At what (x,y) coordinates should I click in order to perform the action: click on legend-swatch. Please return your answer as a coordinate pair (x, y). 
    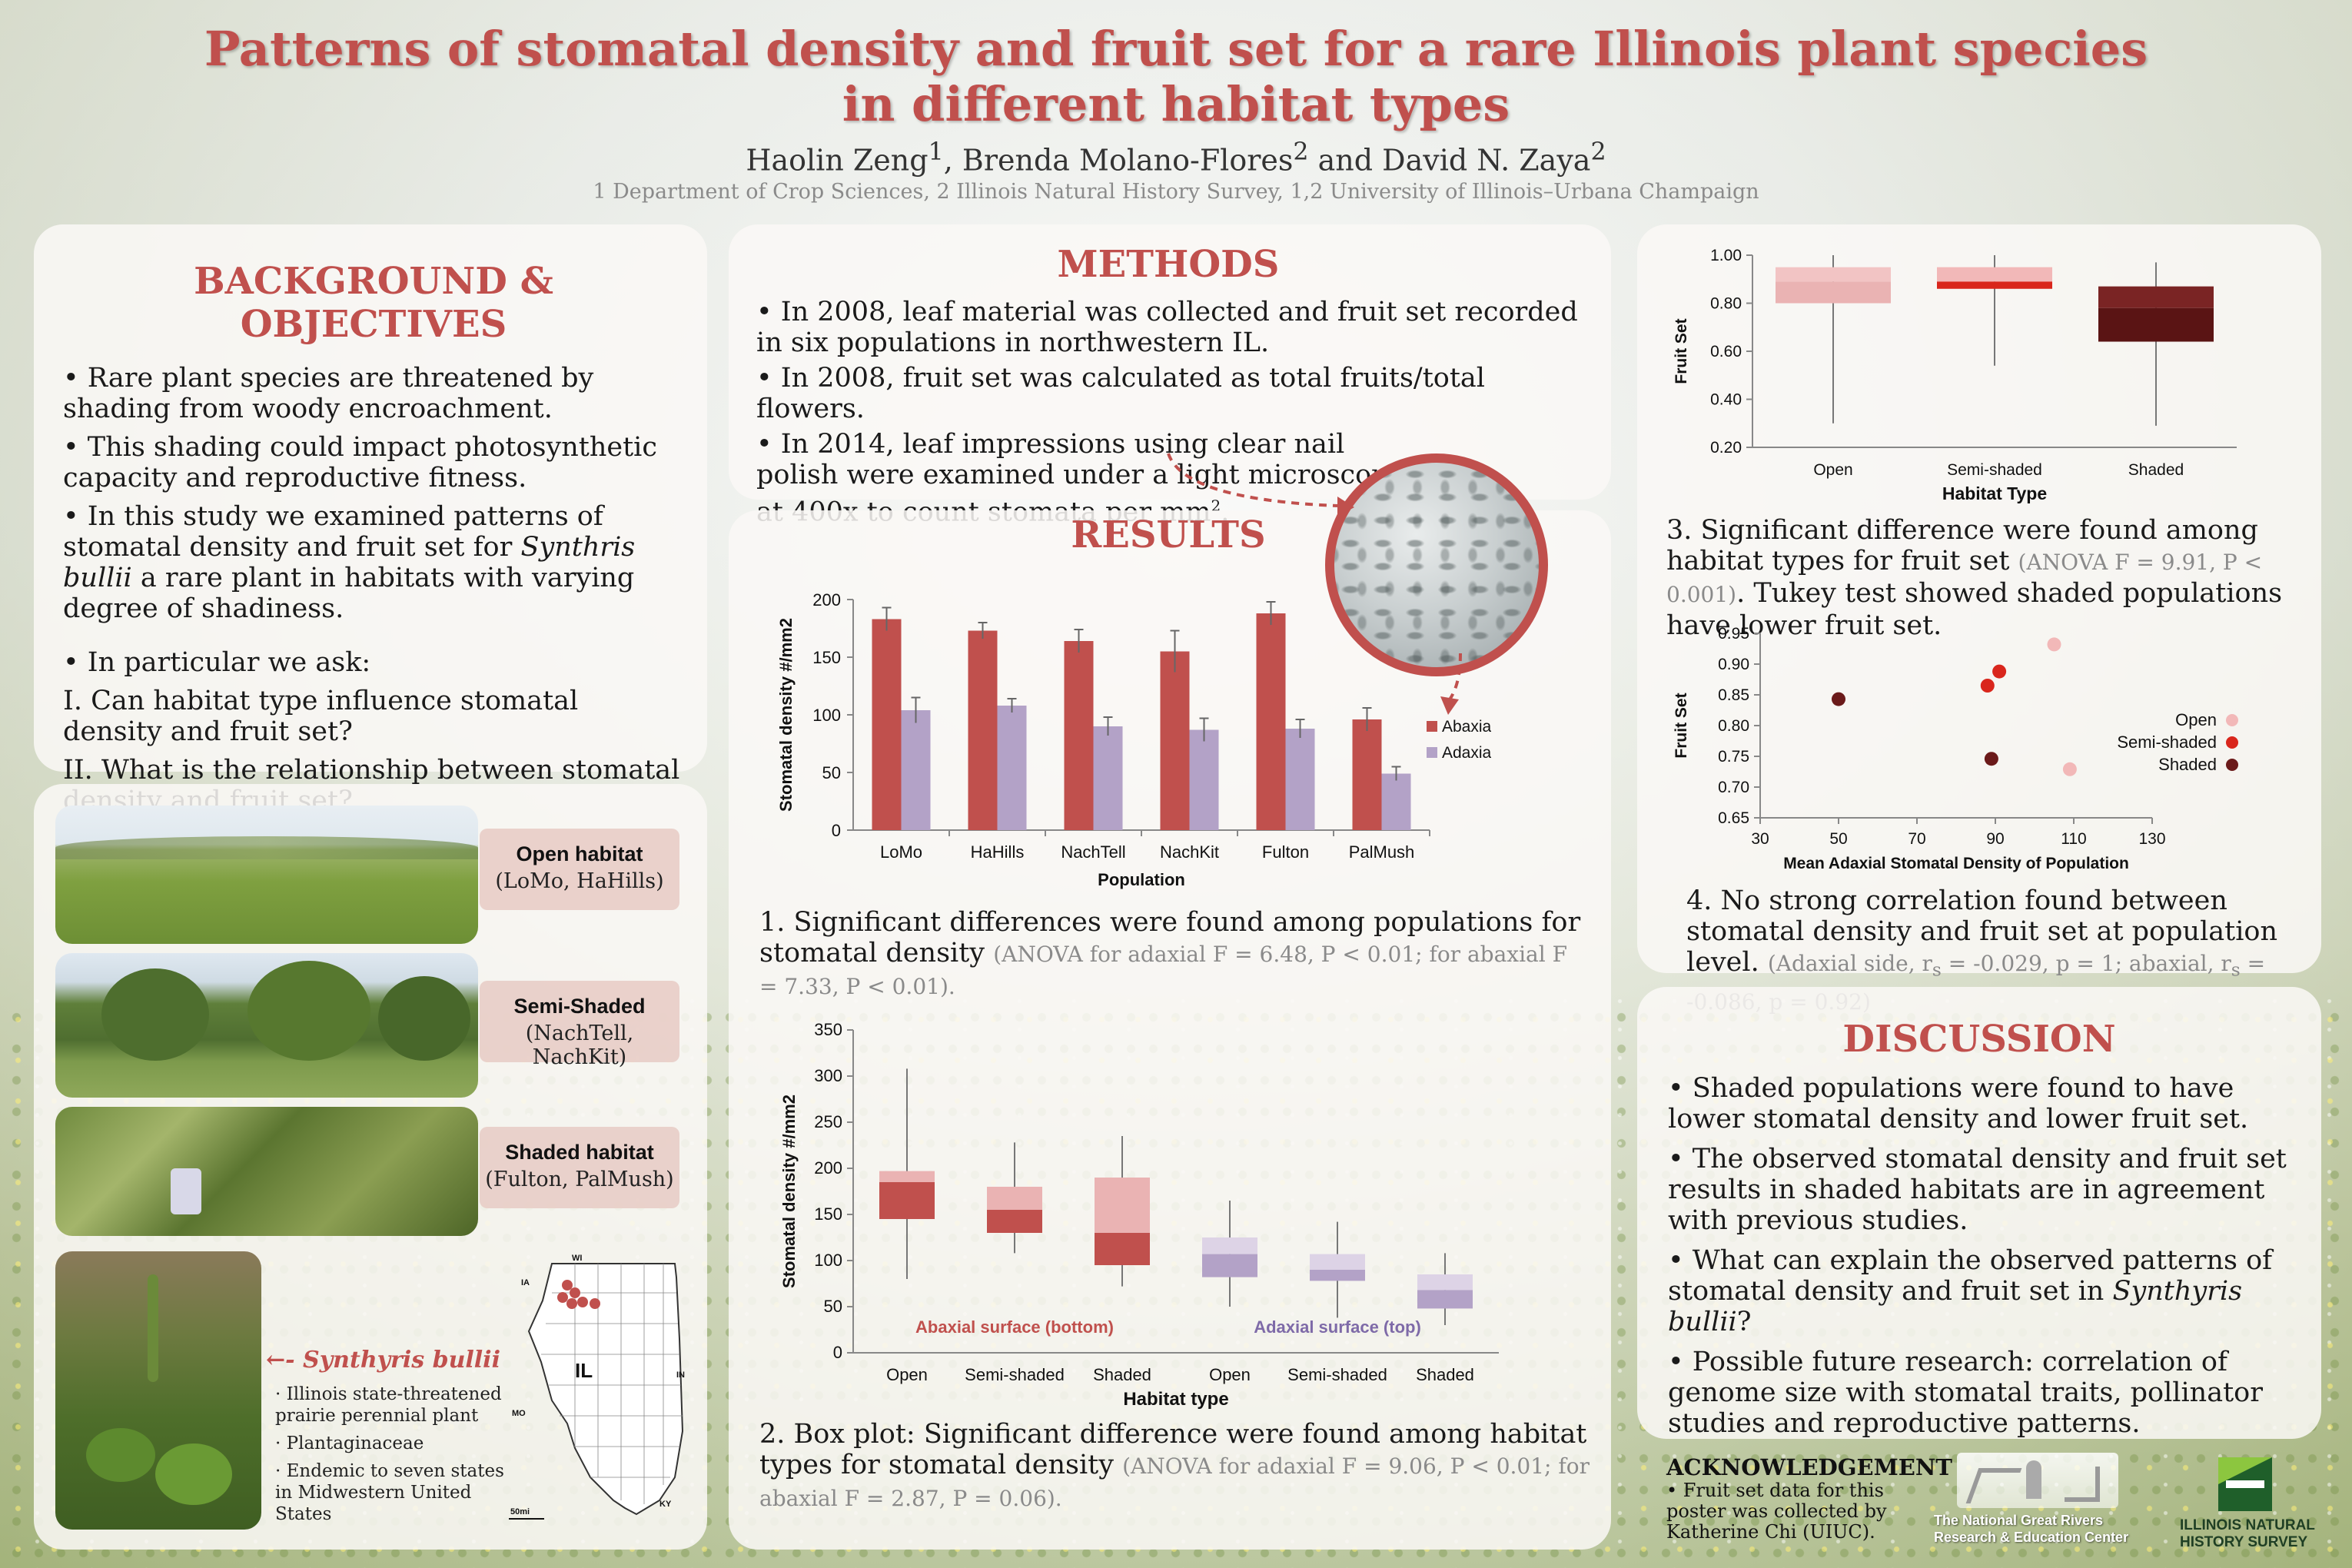
    Looking at the image, I should click on (1432, 726).